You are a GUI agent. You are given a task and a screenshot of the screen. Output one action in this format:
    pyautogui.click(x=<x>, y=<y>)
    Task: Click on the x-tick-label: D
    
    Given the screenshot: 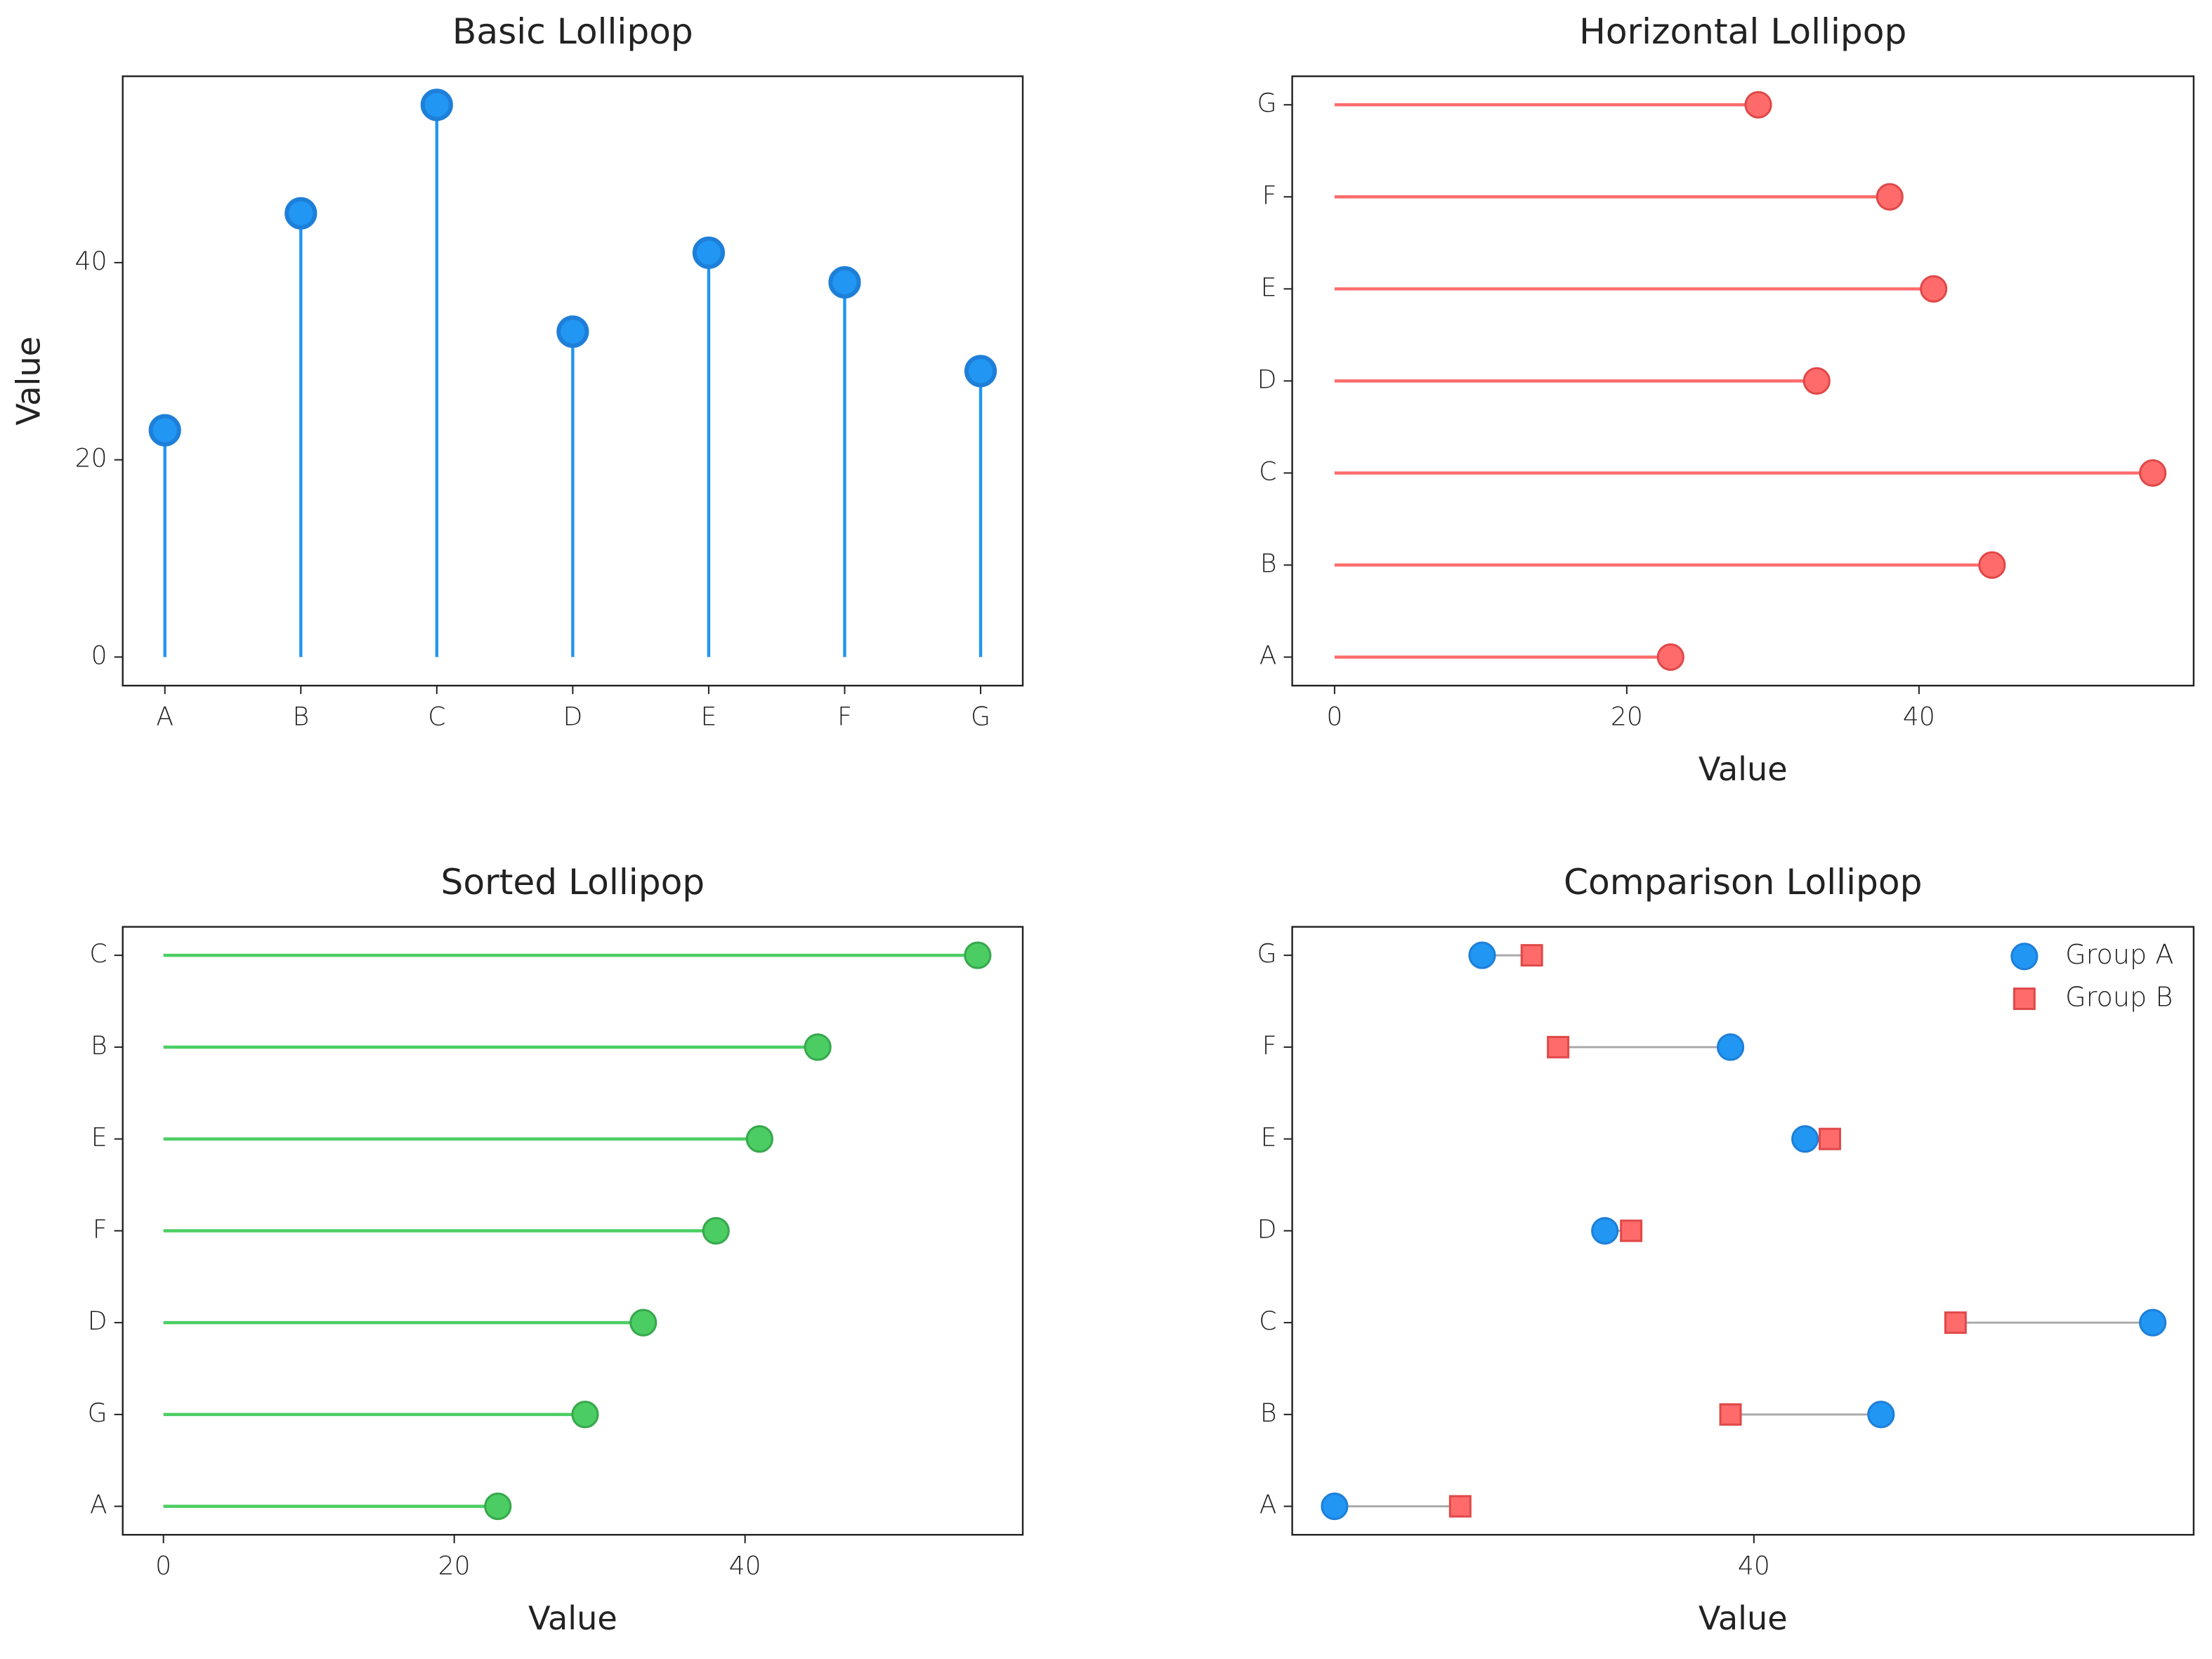 What is the action you would take?
    pyautogui.click(x=572, y=716)
    